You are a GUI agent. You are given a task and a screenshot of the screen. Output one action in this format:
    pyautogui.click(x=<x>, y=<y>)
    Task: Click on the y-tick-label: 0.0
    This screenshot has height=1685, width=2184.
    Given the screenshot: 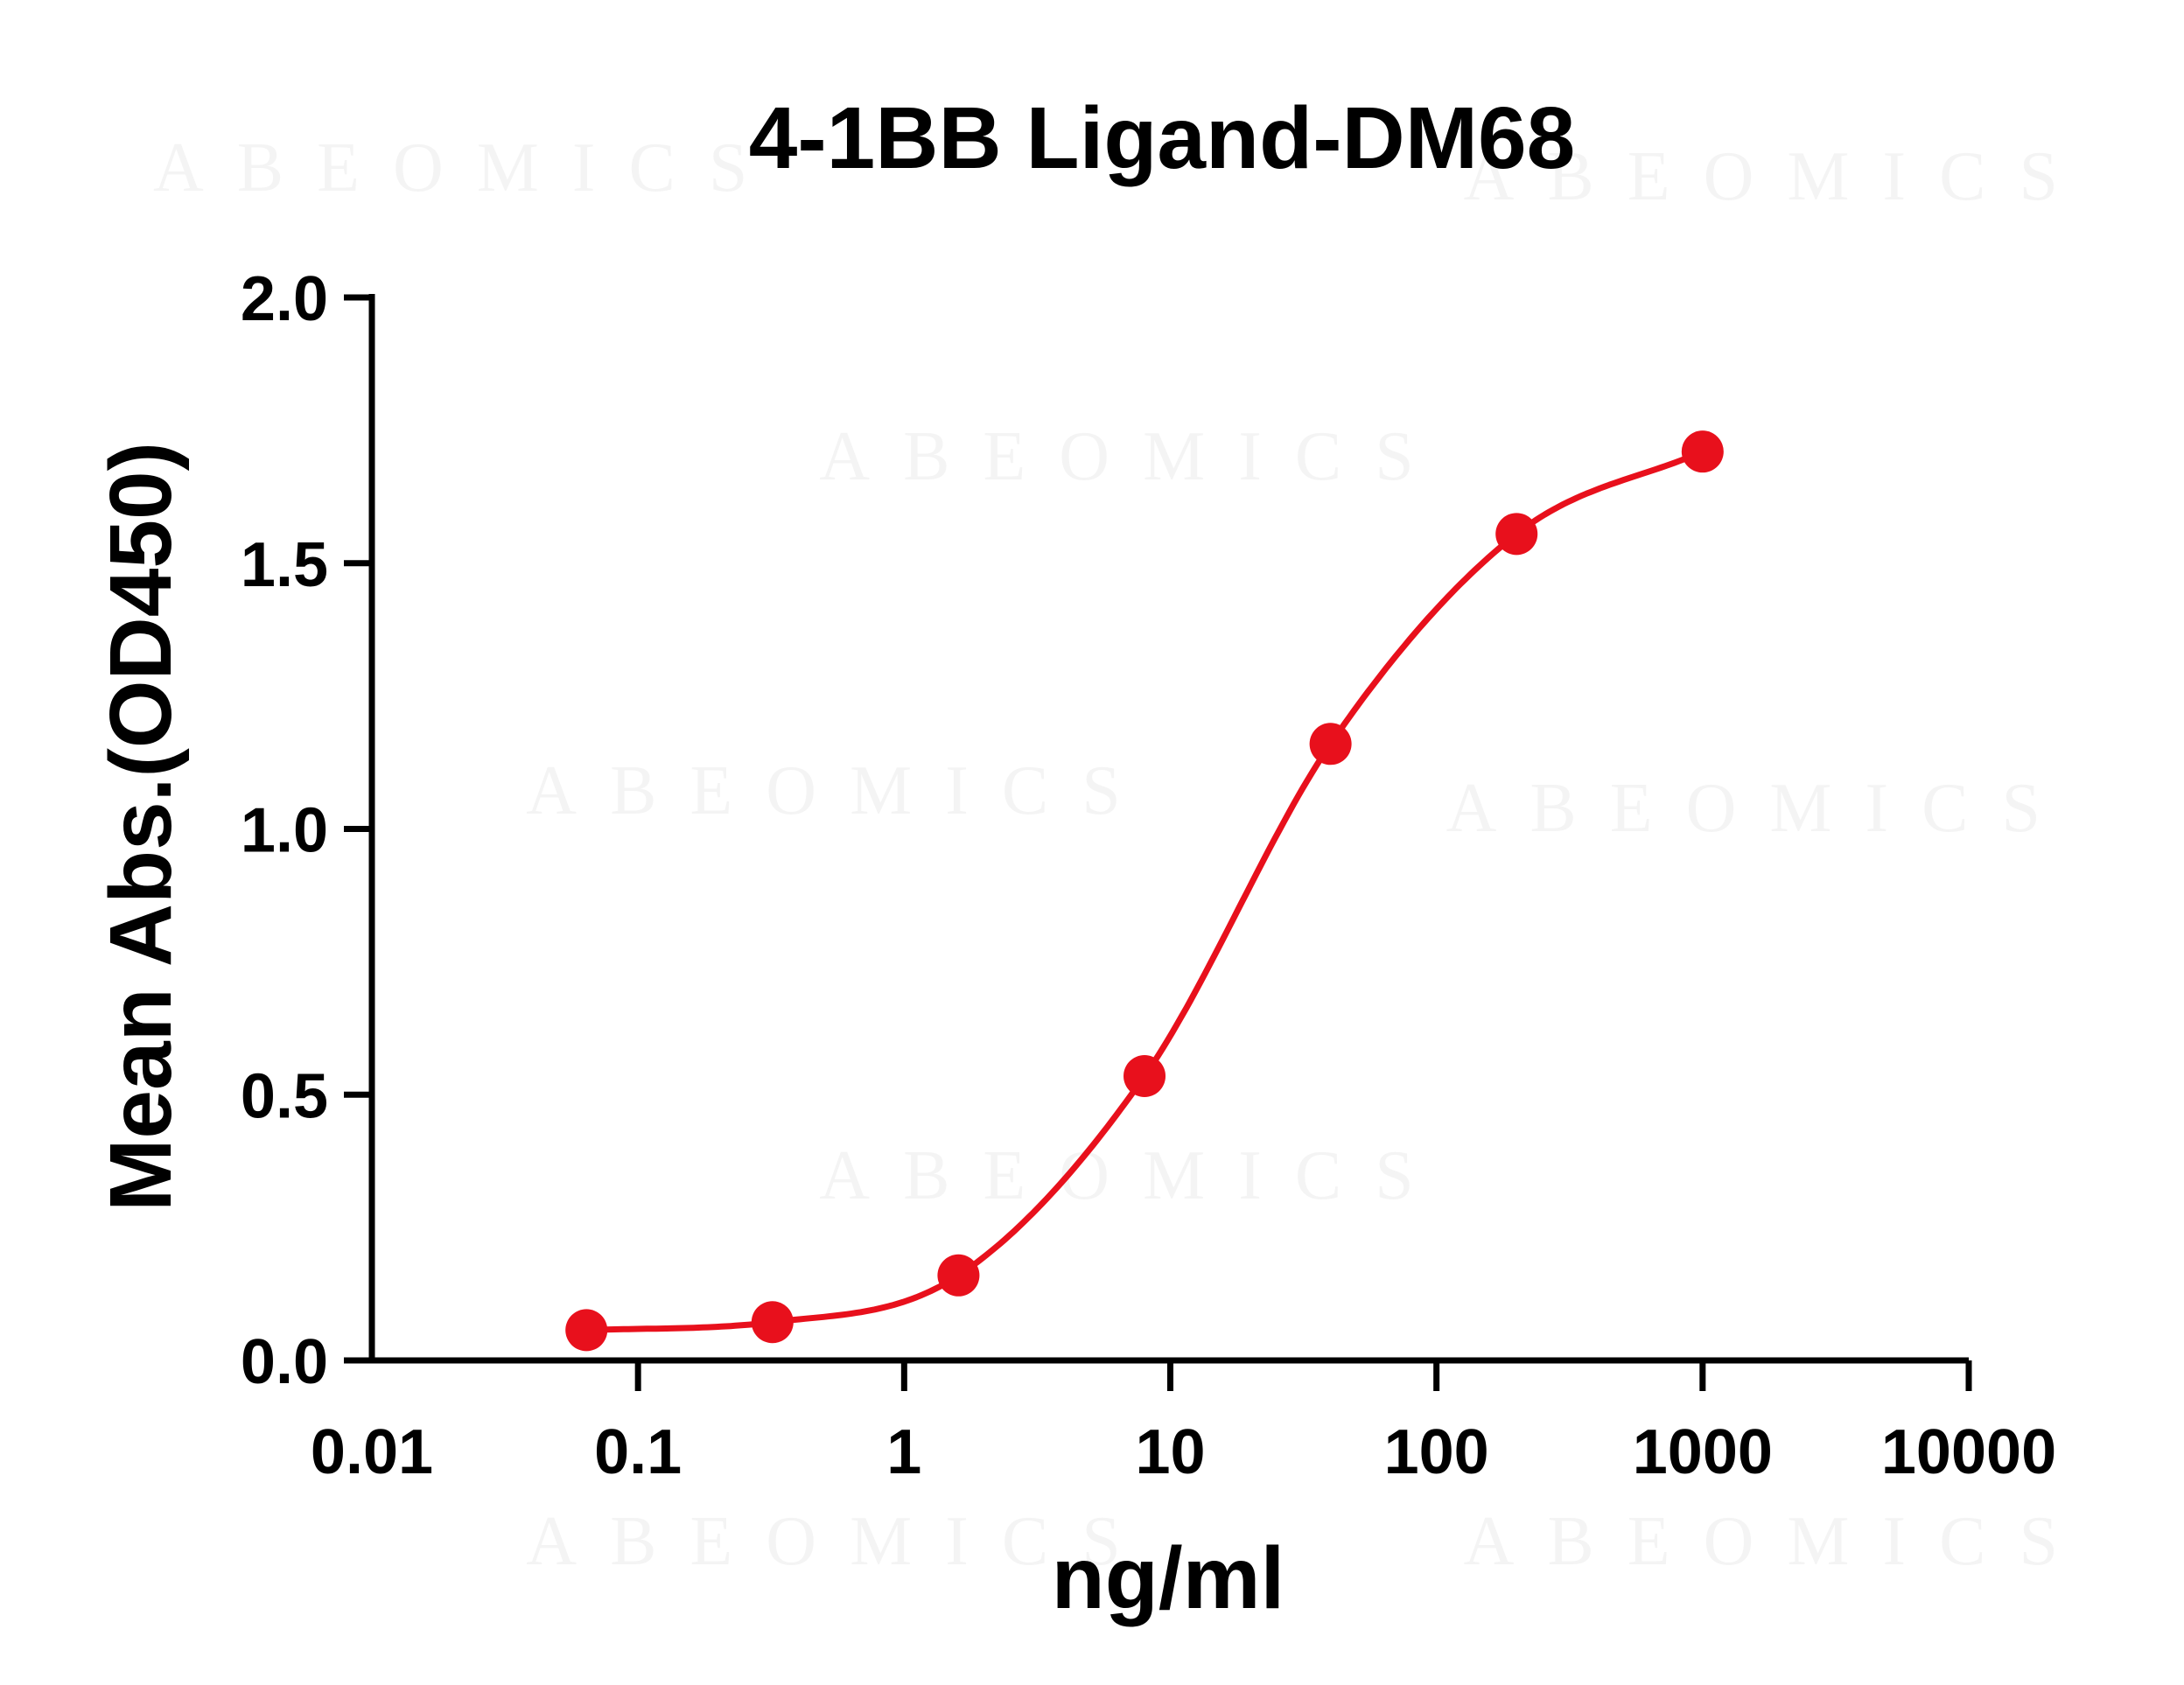 What is the action you would take?
    pyautogui.click(x=284, y=1362)
    